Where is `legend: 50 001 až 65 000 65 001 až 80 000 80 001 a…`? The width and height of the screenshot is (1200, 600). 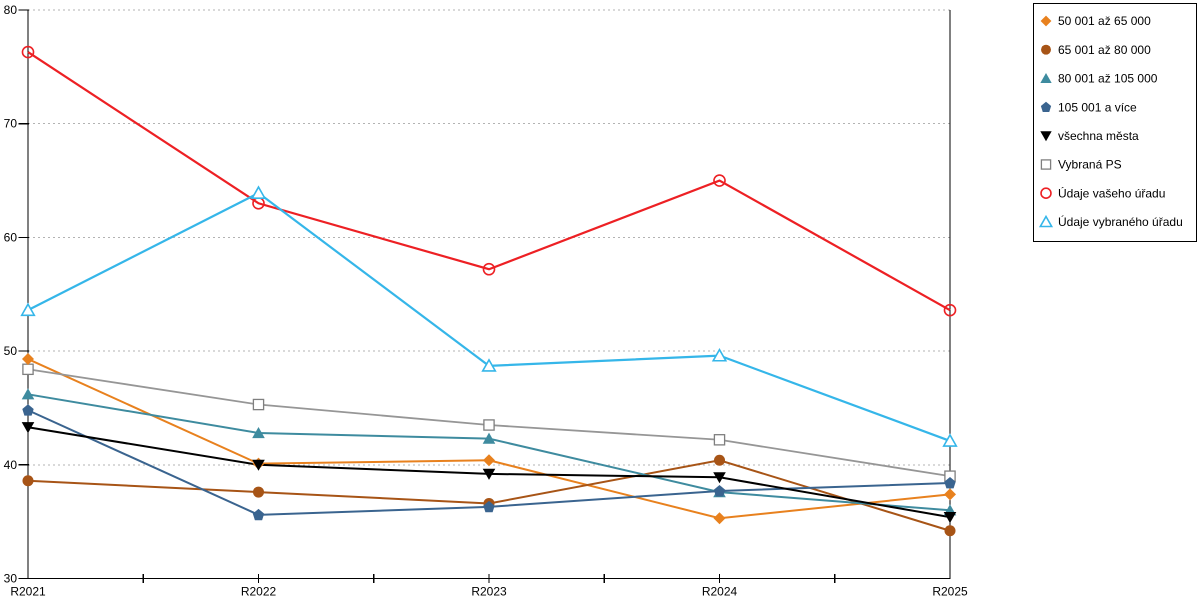 legend: 50 001 až 65 000 65 001 až 80 000 80 001 a… is located at coordinates (1115, 122).